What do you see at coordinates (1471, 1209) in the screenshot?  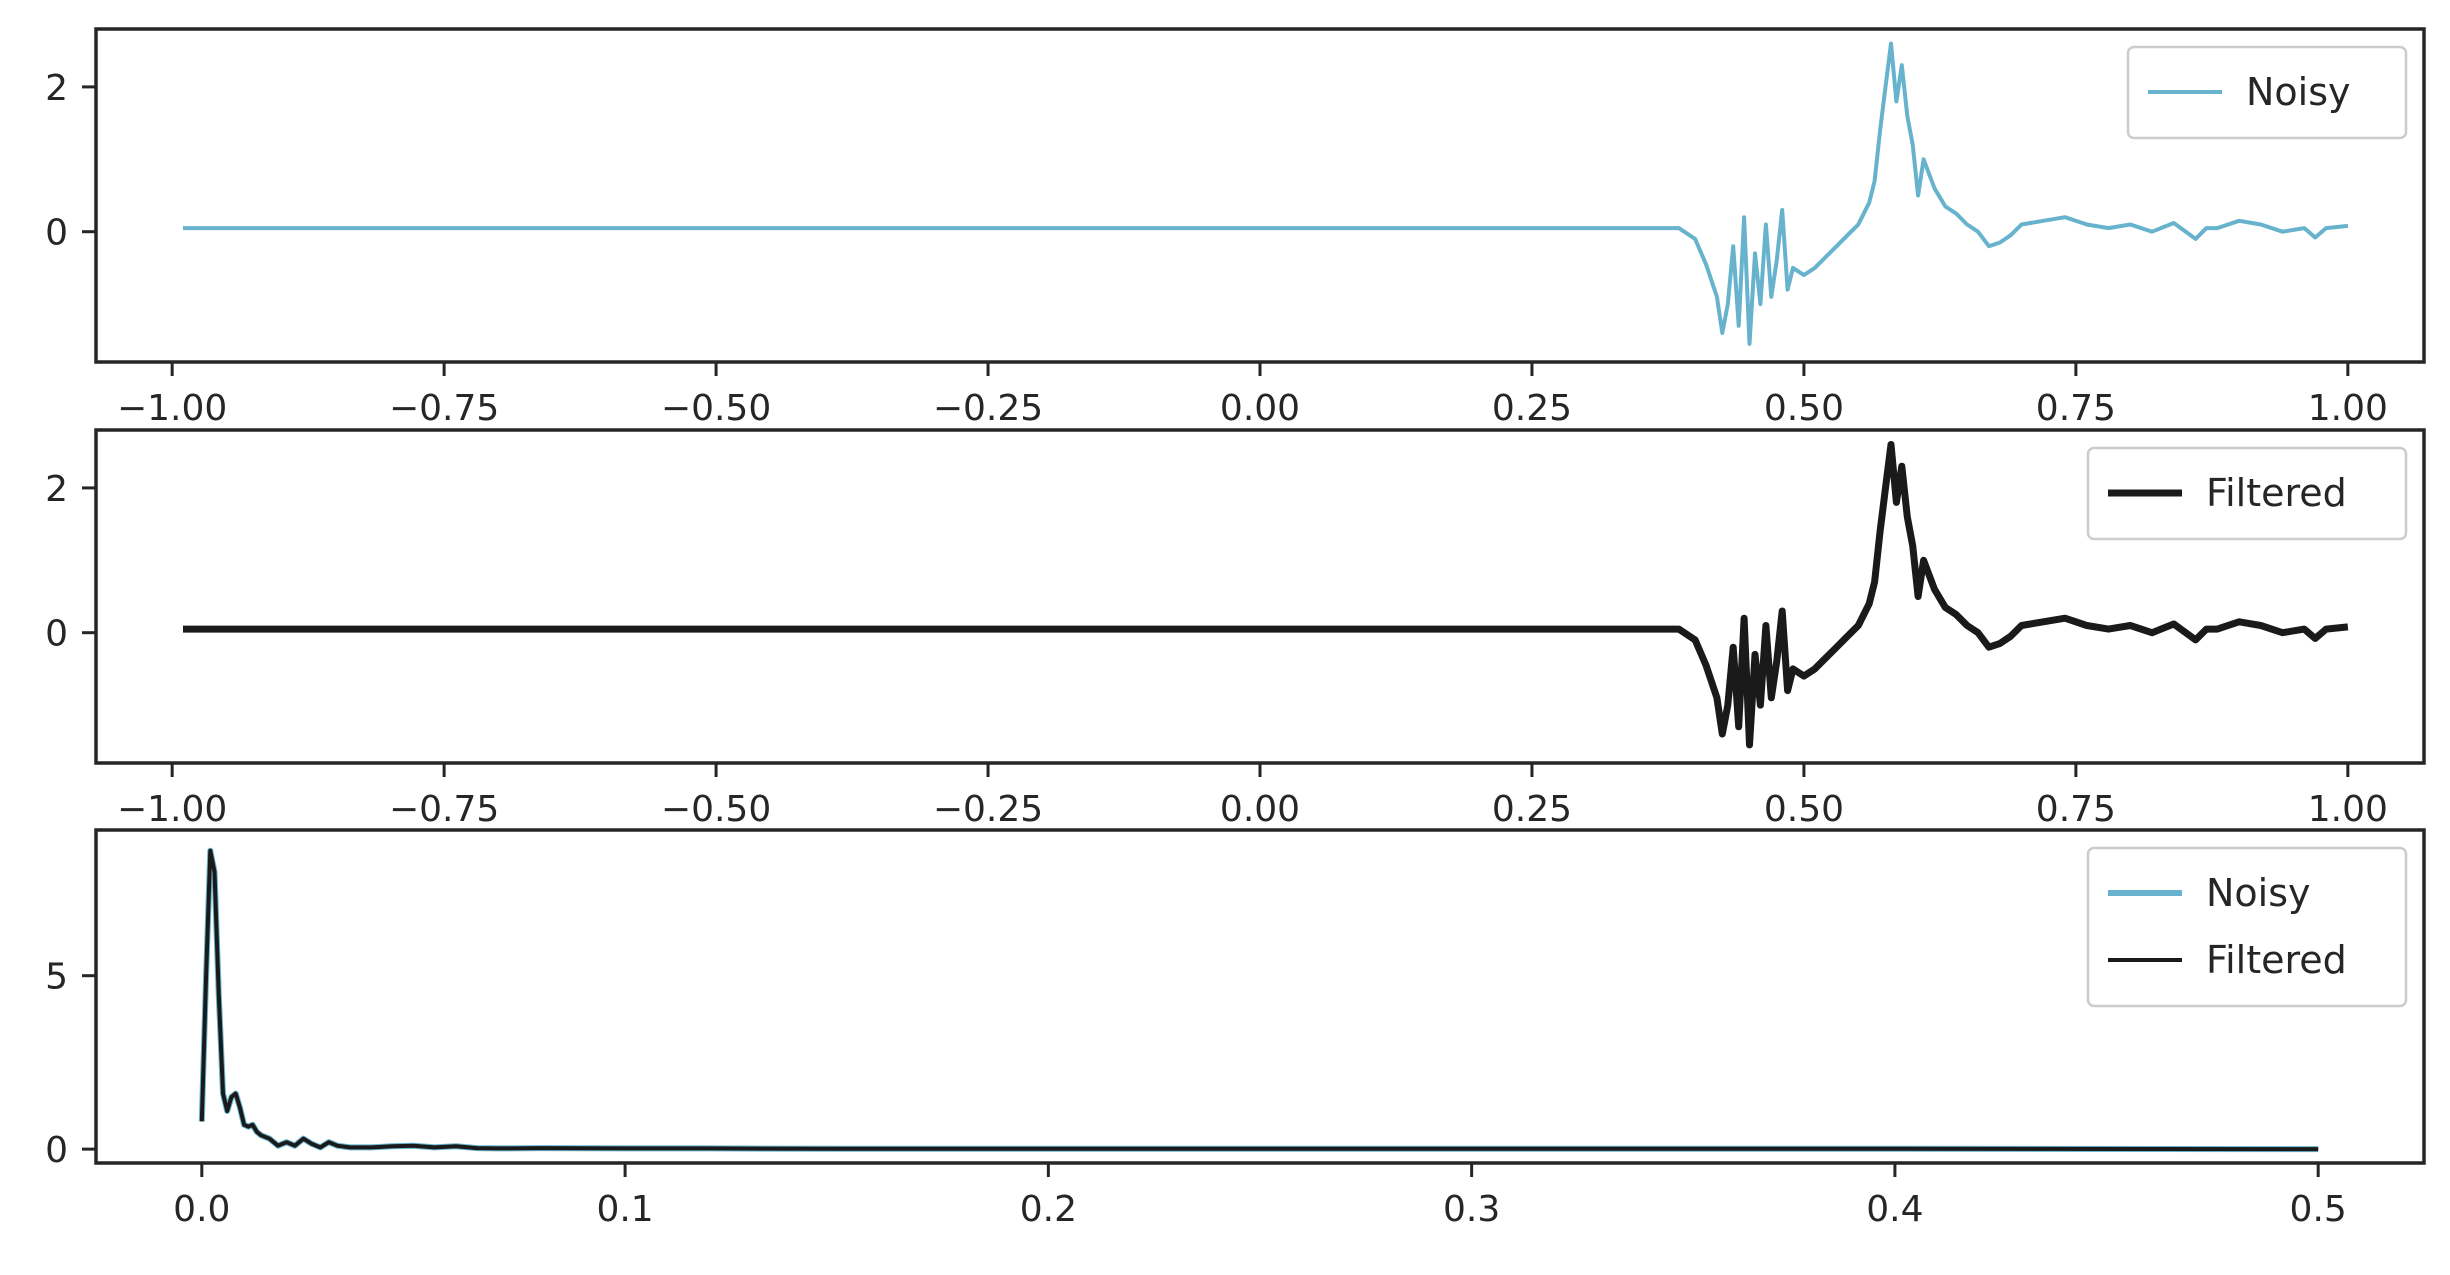 I see `x-tick-label: 0.3` at bounding box center [1471, 1209].